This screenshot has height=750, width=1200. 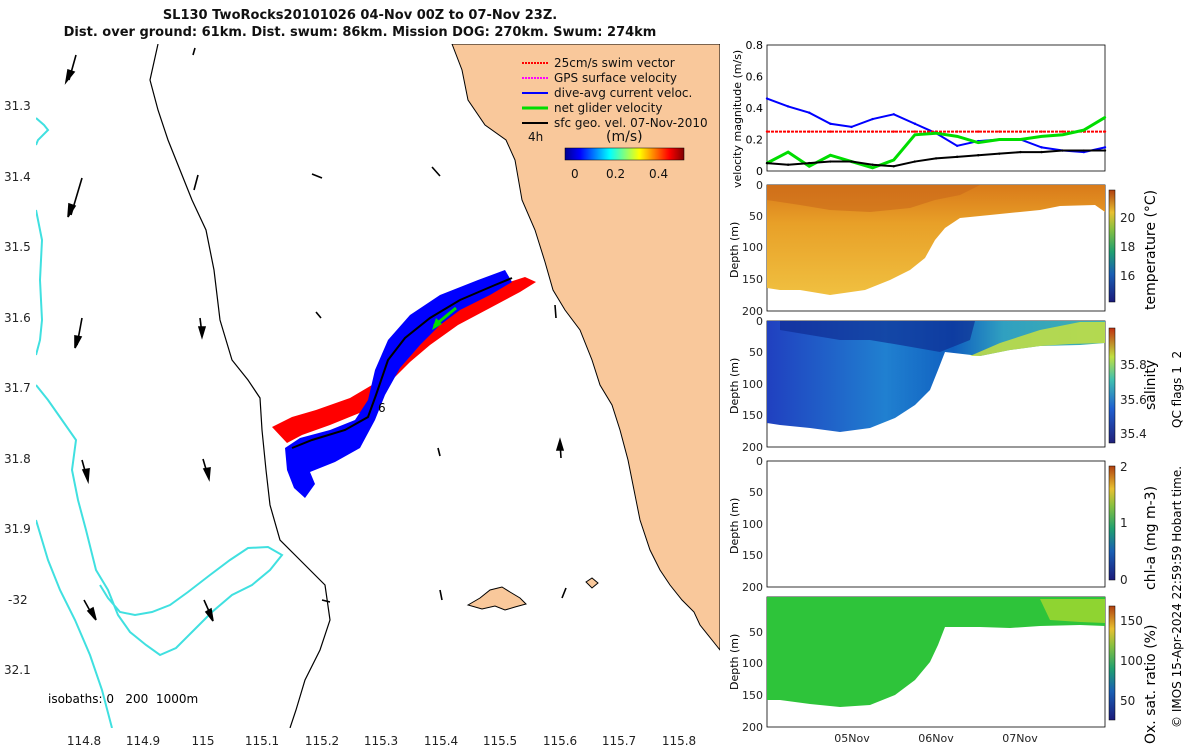 What do you see at coordinates (17, 106) in the screenshot?
I see `lat-tick: 31.3` at bounding box center [17, 106].